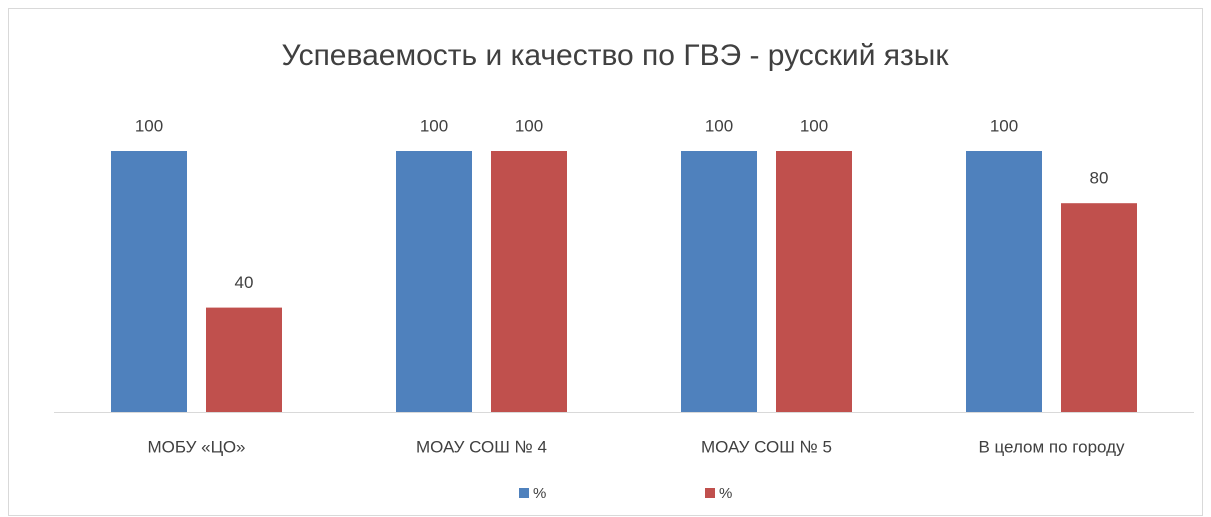 This screenshot has width=1211, height=517. What do you see at coordinates (244, 282) in the screenshot?
I see `data-label: 40` at bounding box center [244, 282].